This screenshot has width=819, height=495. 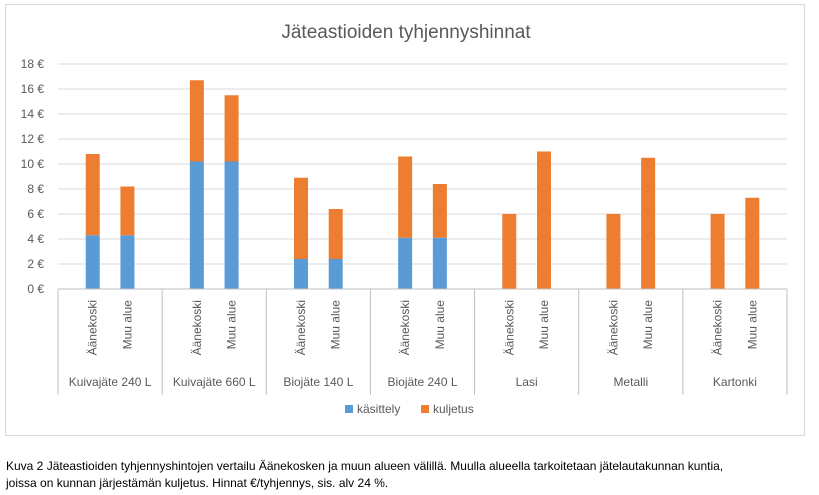 What do you see at coordinates (527, 382) in the screenshot?
I see `x-group-label: Lasi` at bounding box center [527, 382].